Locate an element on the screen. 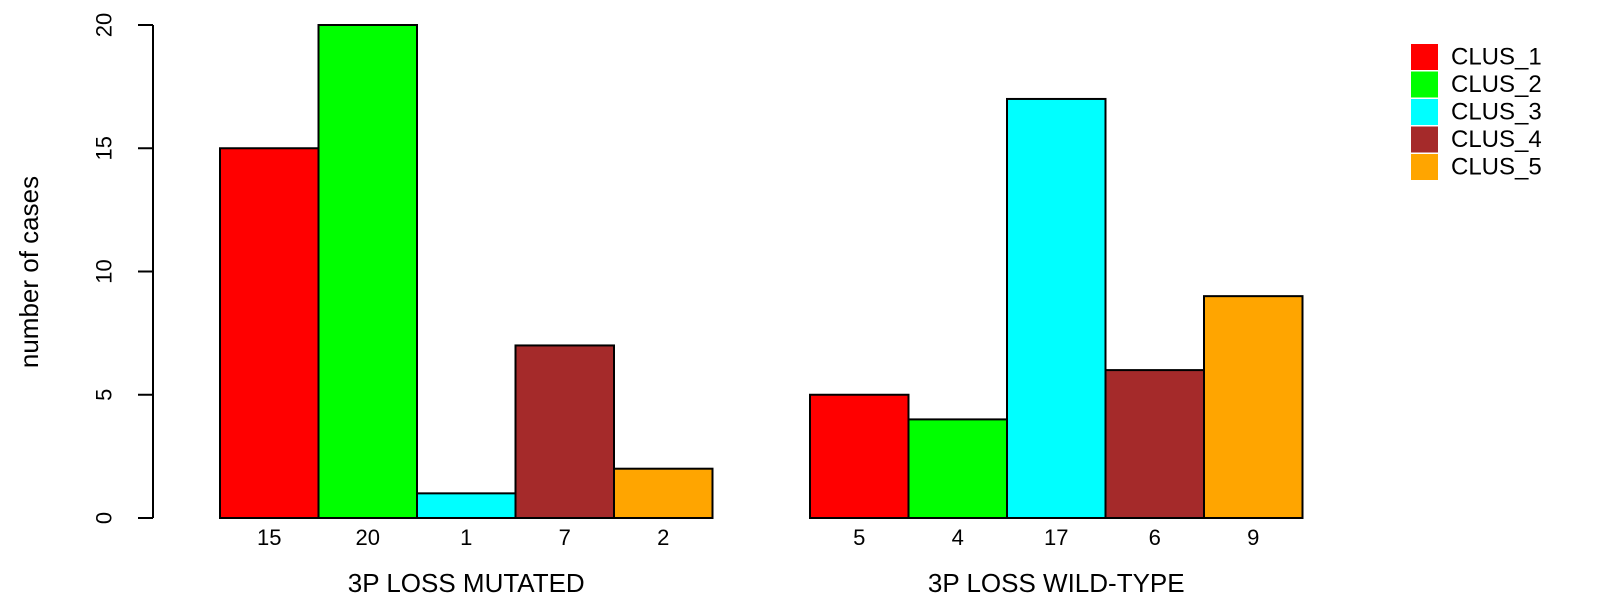  legend-label: CLUS_3 is located at coordinates (1496, 112).